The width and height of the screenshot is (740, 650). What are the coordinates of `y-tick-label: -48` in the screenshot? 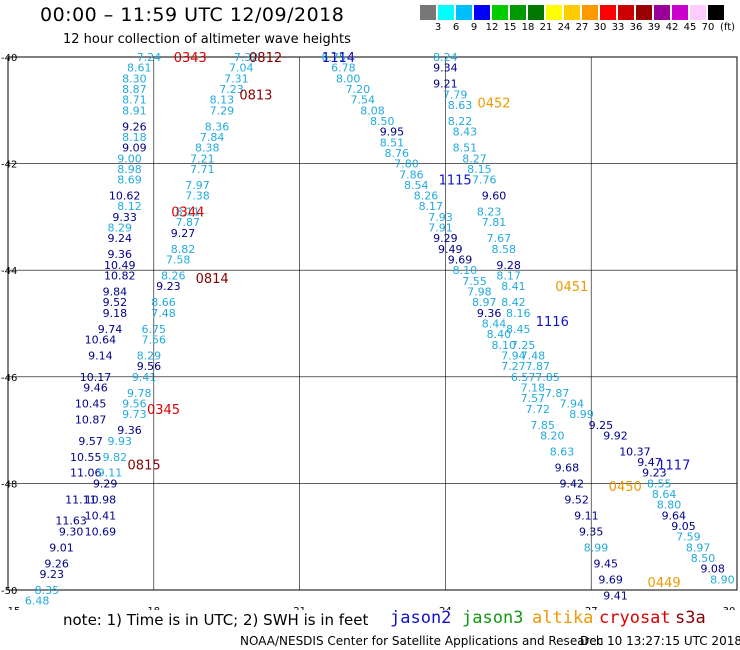 It's located at (9, 484).